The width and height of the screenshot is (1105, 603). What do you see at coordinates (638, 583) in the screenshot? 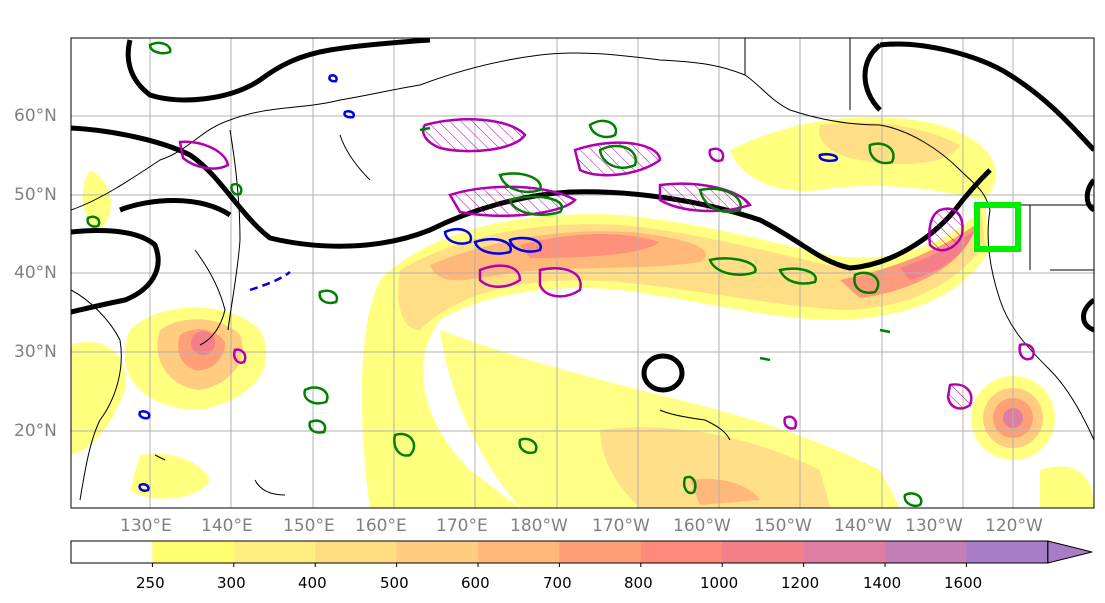
I see `colorbar-tick-800: 800` at bounding box center [638, 583].